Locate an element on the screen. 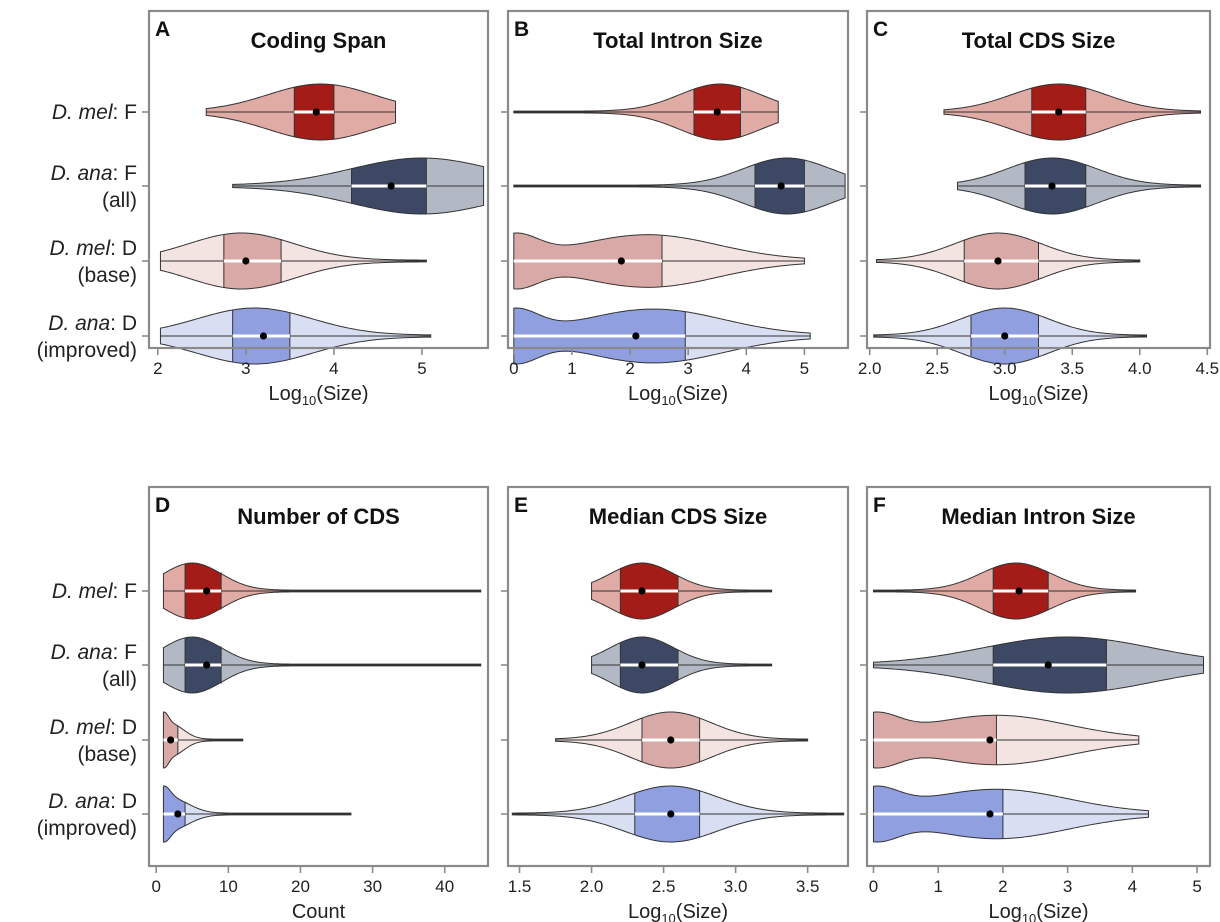  row-label-sub: (all) is located at coordinates (119, 679).